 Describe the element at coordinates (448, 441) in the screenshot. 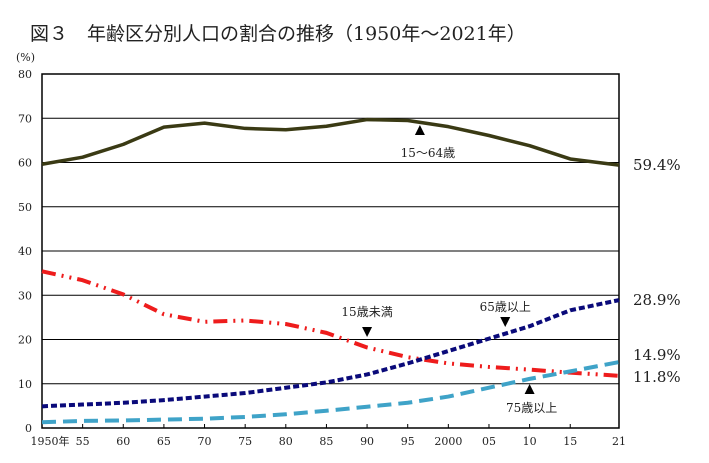

I see `x-tick-label: 2000` at that location.